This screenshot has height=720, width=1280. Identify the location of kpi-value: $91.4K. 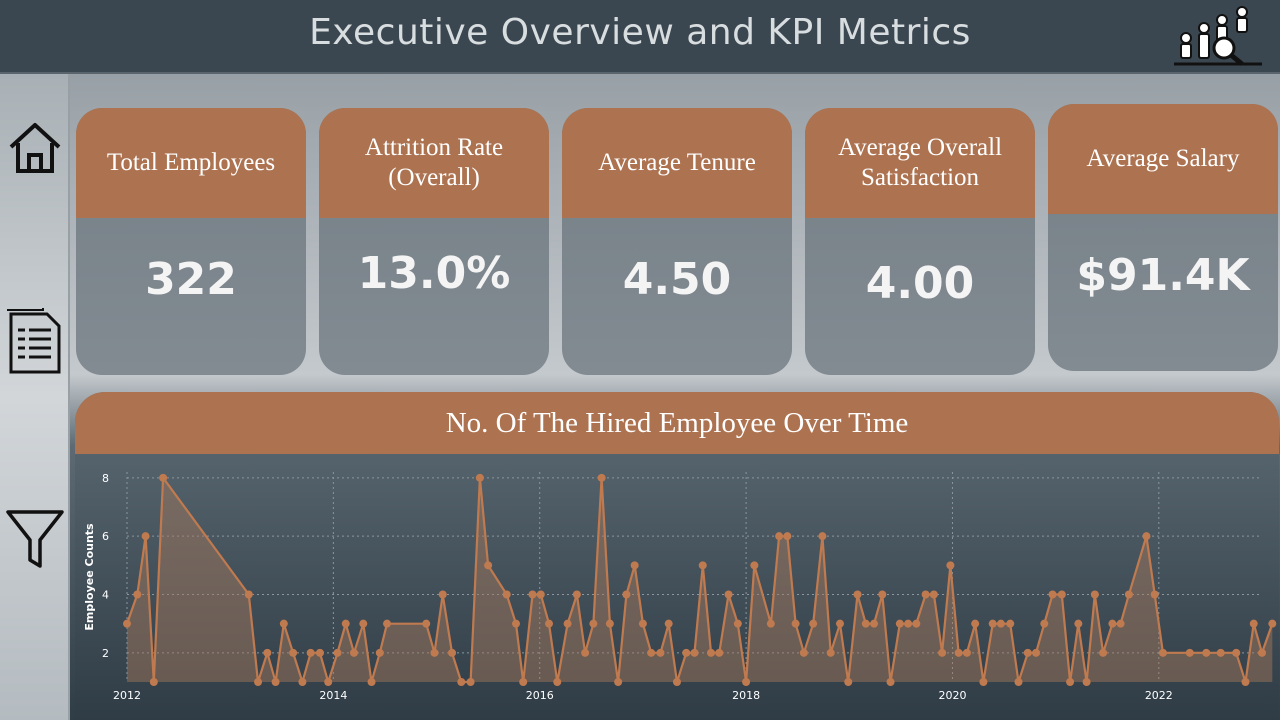
(1163, 275).